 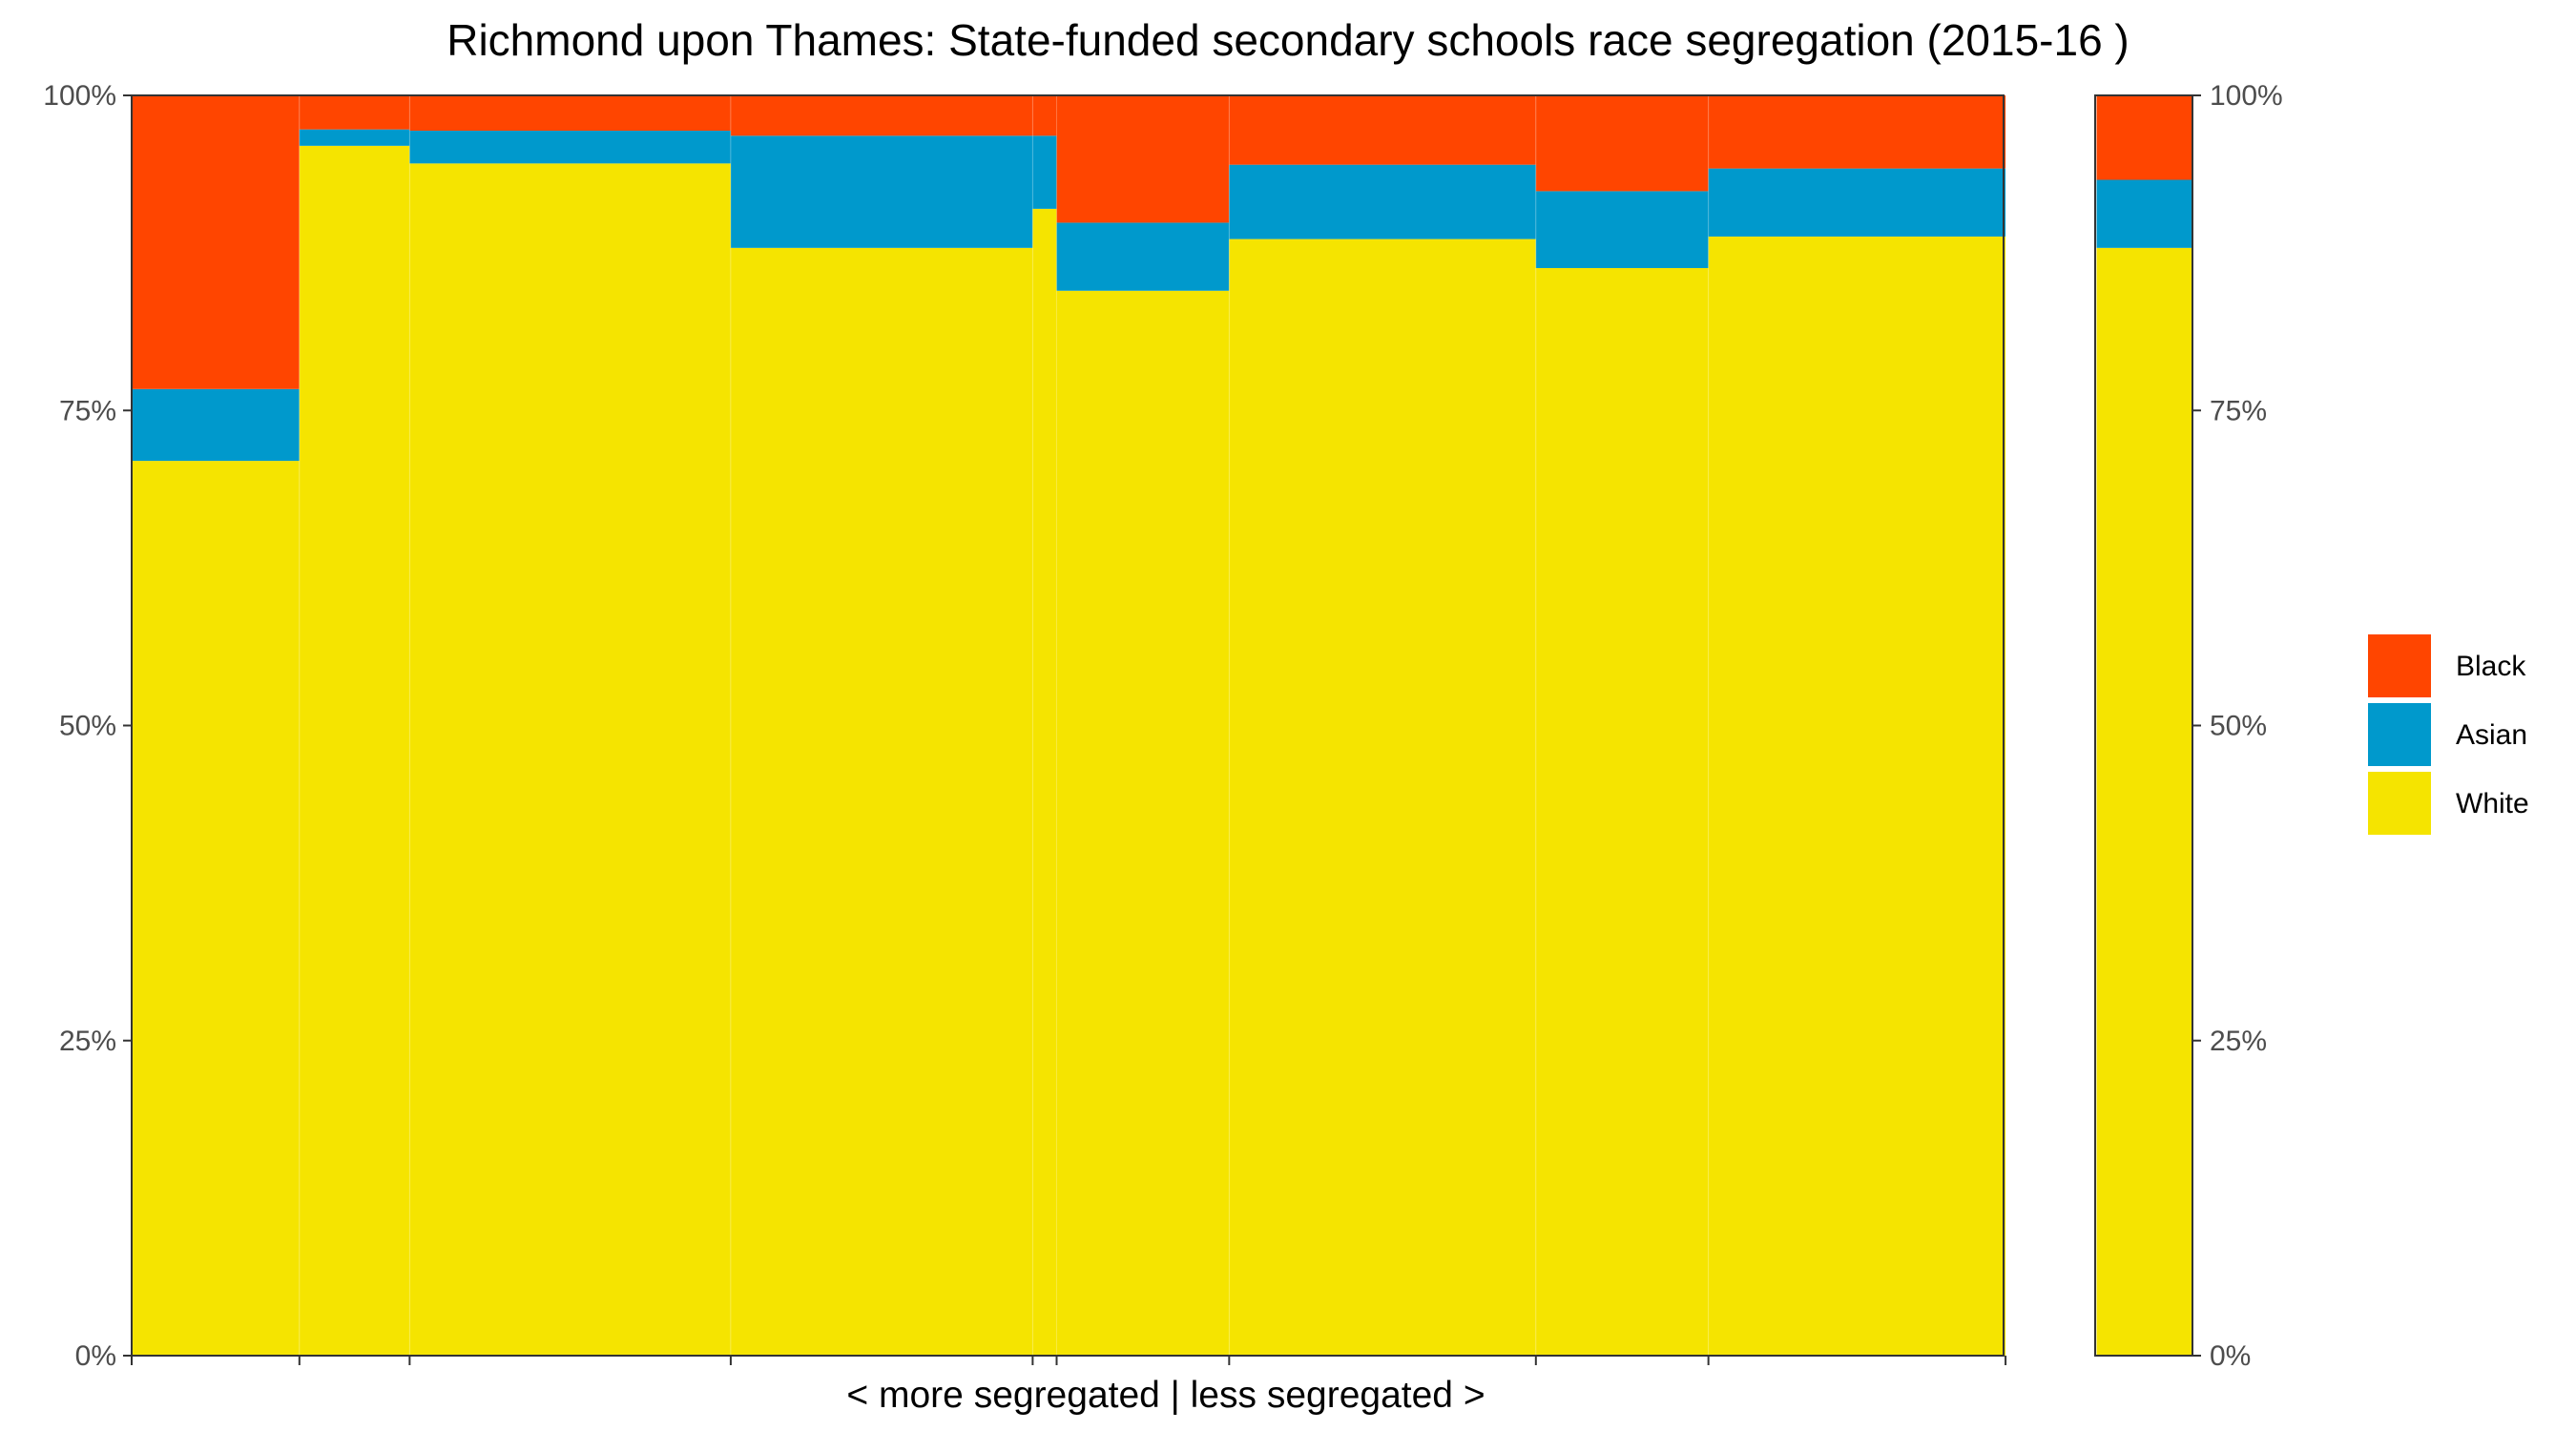 What do you see at coordinates (1622, 143) in the screenshot?
I see `segment-8-black-bar` at bounding box center [1622, 143].